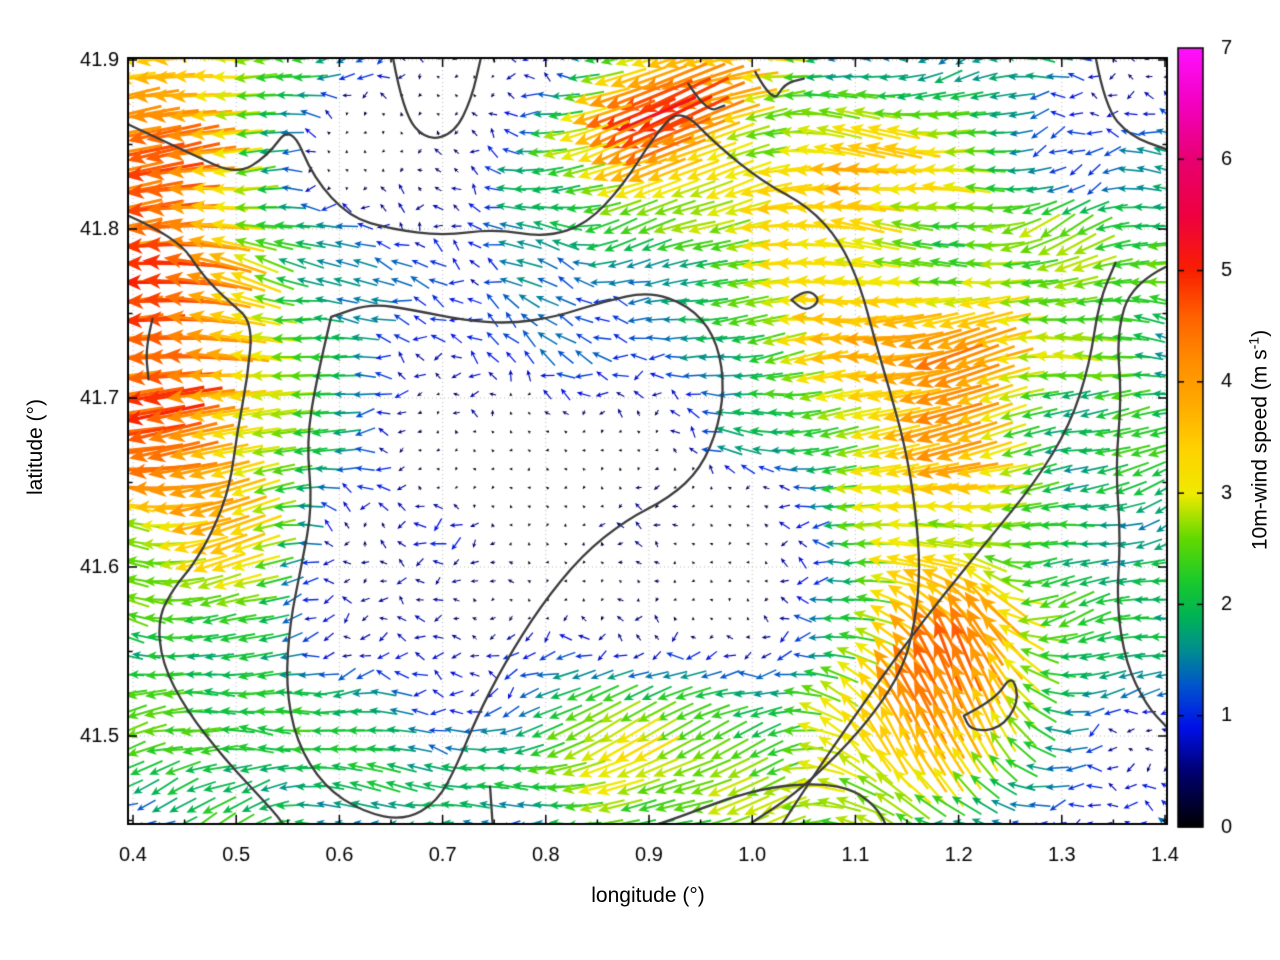  I want to click on colorbar-label-suffix: ), so click(1260, 333).